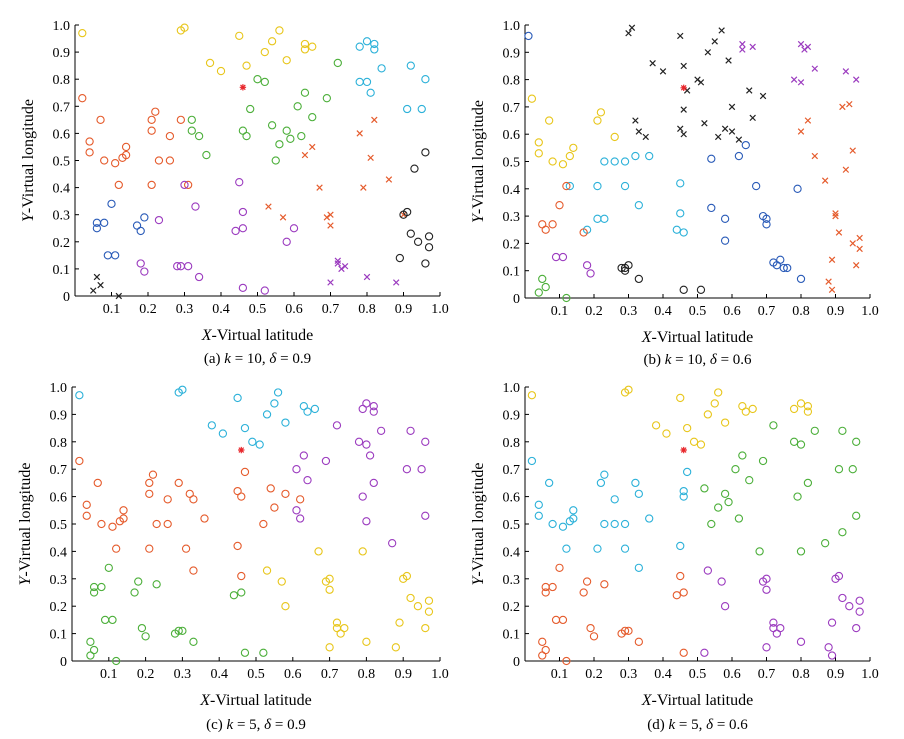  I want to click on x-tick-label: 1.0, so click(870, 311).